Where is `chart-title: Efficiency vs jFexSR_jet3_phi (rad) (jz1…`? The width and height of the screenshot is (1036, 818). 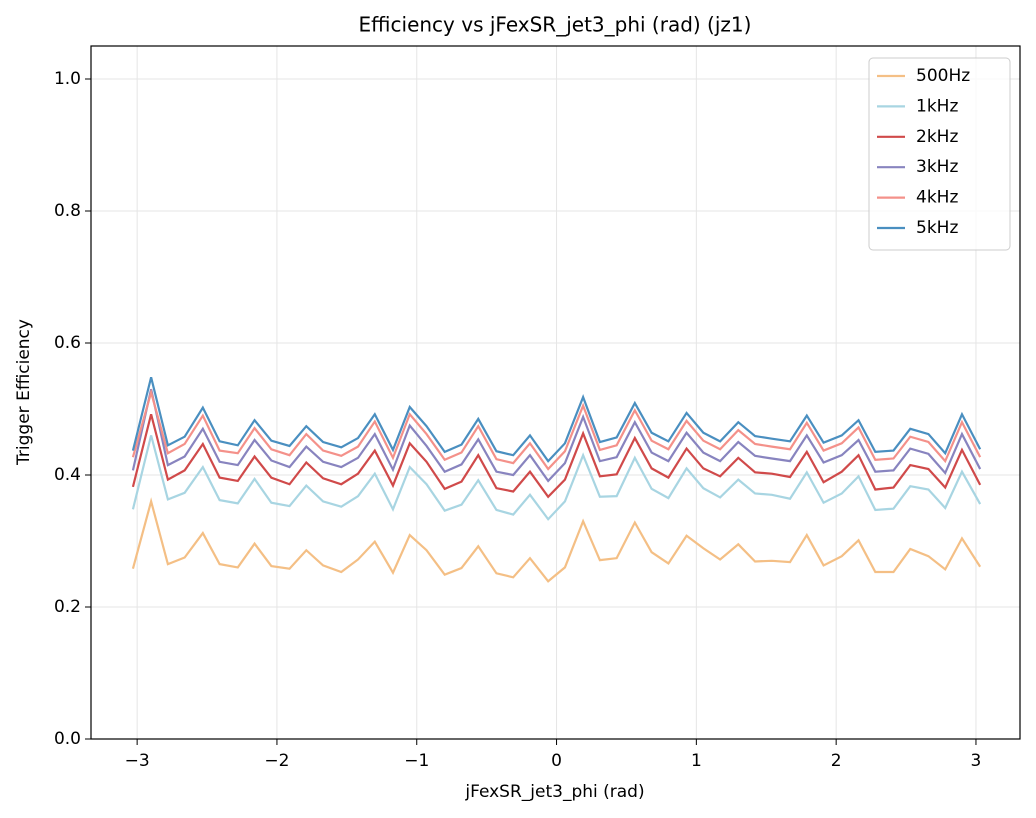
chart-title: Efficiency vs jFexSR_jet3_phi (rad) (jz1… is located at coordinates (555, 25).